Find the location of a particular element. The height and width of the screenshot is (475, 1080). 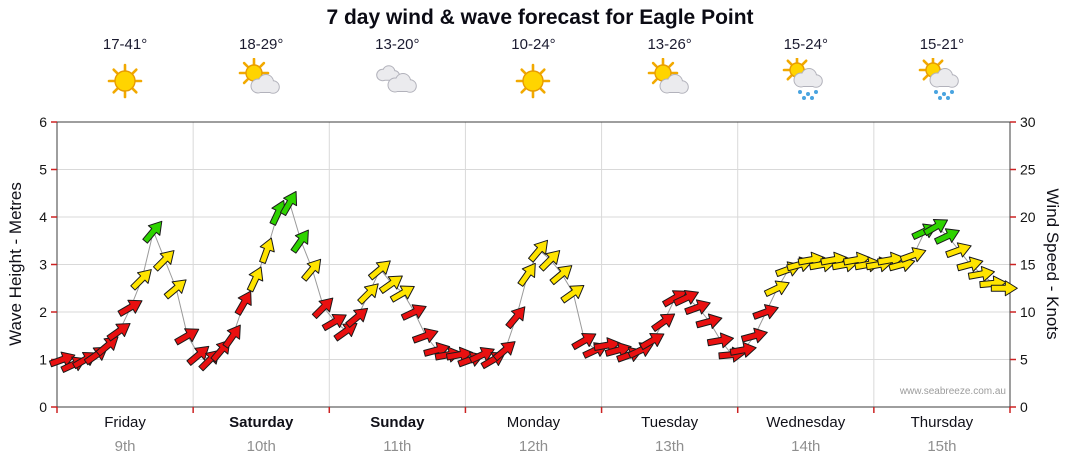

temperature-range: 10-24° is located at coordinates (533, 44).